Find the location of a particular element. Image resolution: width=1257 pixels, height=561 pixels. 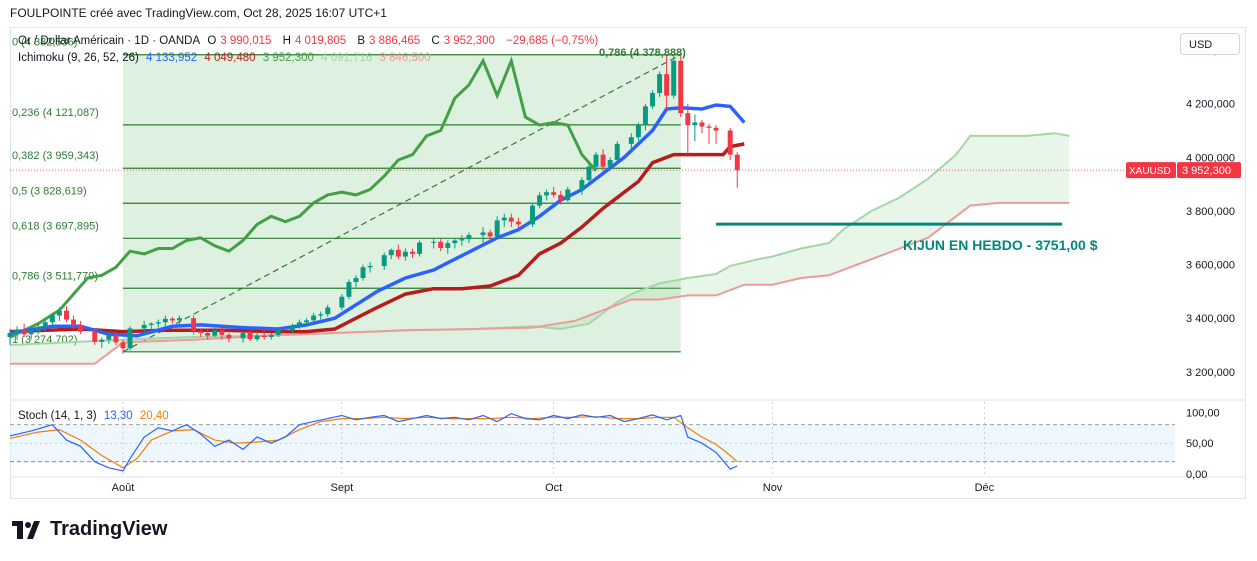

stoch-axis-tick-label: 0,00 is located at coordinates (1196, 475).